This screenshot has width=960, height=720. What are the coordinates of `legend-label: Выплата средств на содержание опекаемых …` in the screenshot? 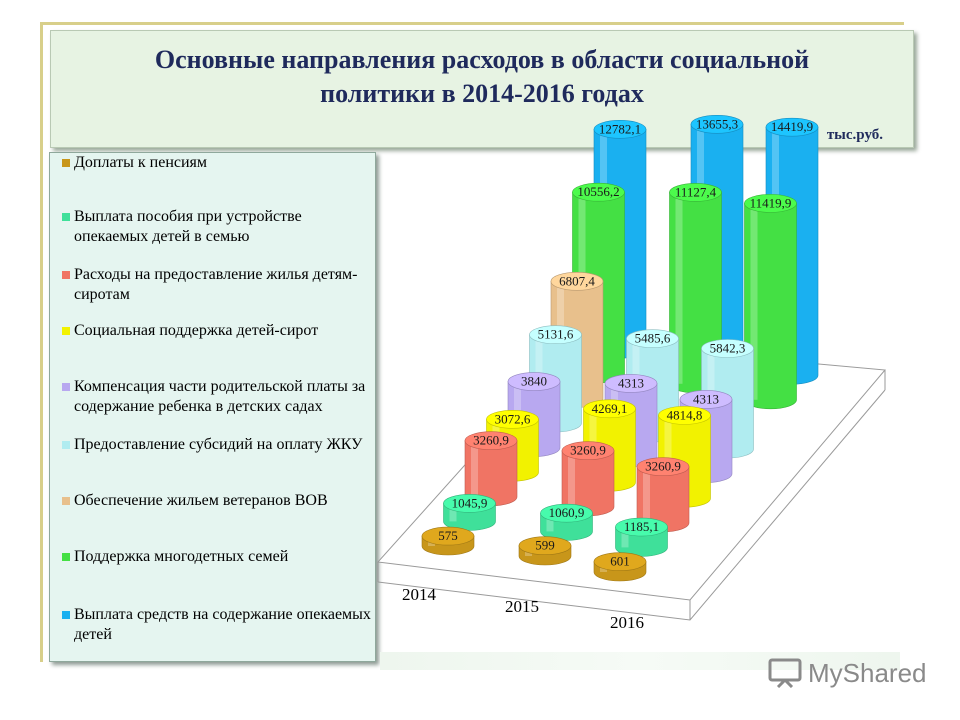 It's located at (222, 624).